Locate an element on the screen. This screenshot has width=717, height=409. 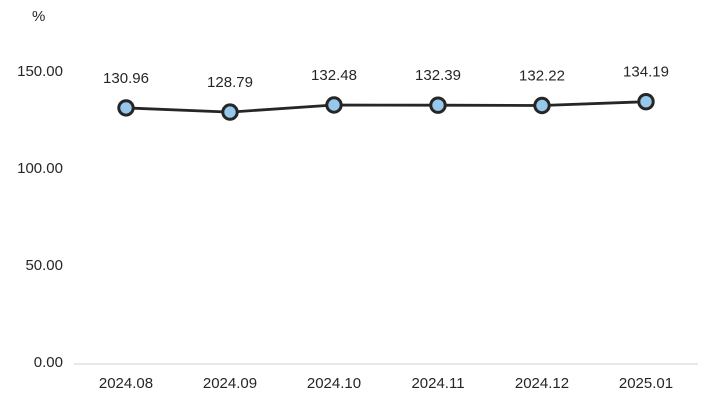
y-tick-label: 150.00 is located at coordinates (40, 71).